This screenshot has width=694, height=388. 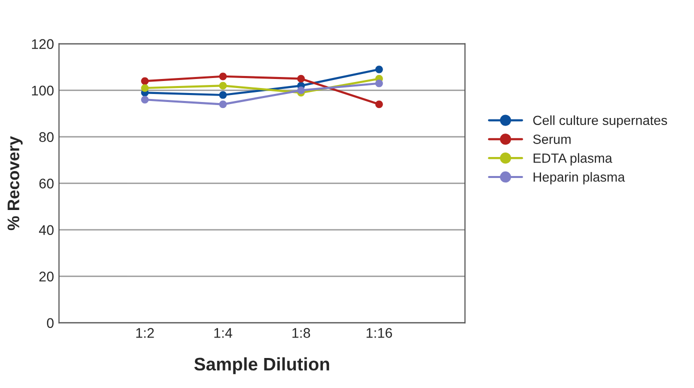 I want to click on y-tick-label: 120, so click(x=43, y=44).